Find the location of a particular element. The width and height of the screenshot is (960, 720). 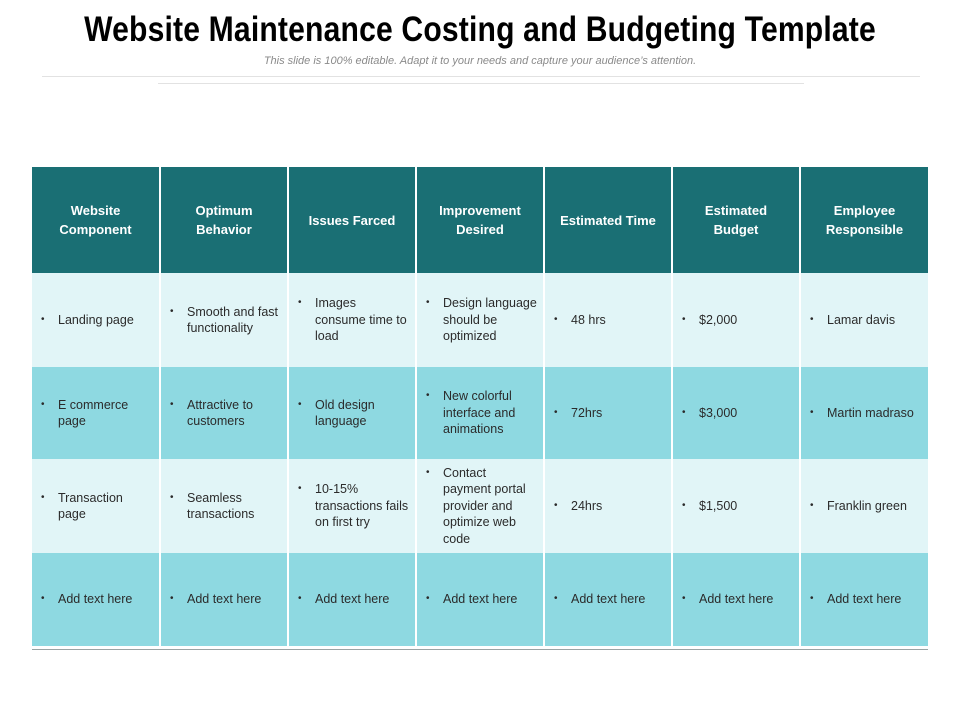

table-cell: • $3,000 is located at coordinates (736, 413).